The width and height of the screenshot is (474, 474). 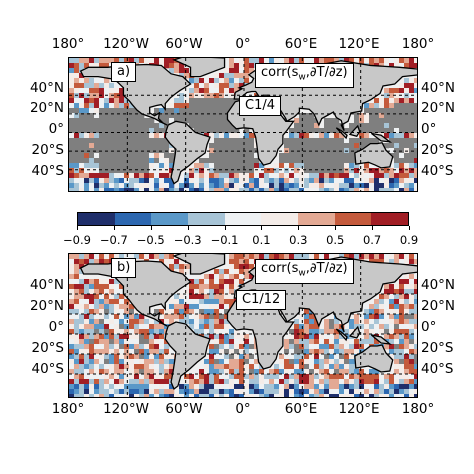 I want to click on colorbar-tick-label: 0.1, so click(x=261, y=240).